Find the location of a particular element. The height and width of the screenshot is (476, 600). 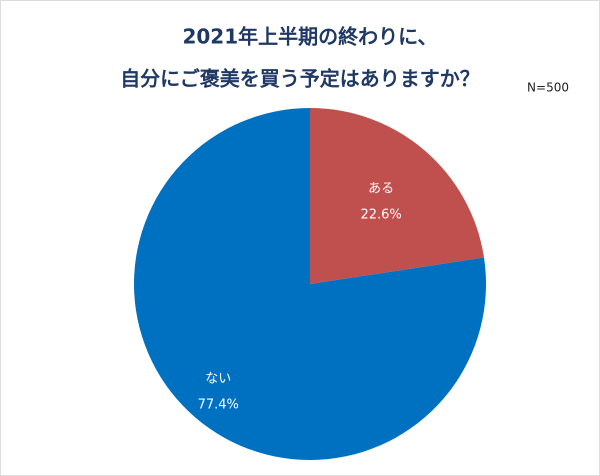

slice-label: ある is located at coordinates (381, 189).